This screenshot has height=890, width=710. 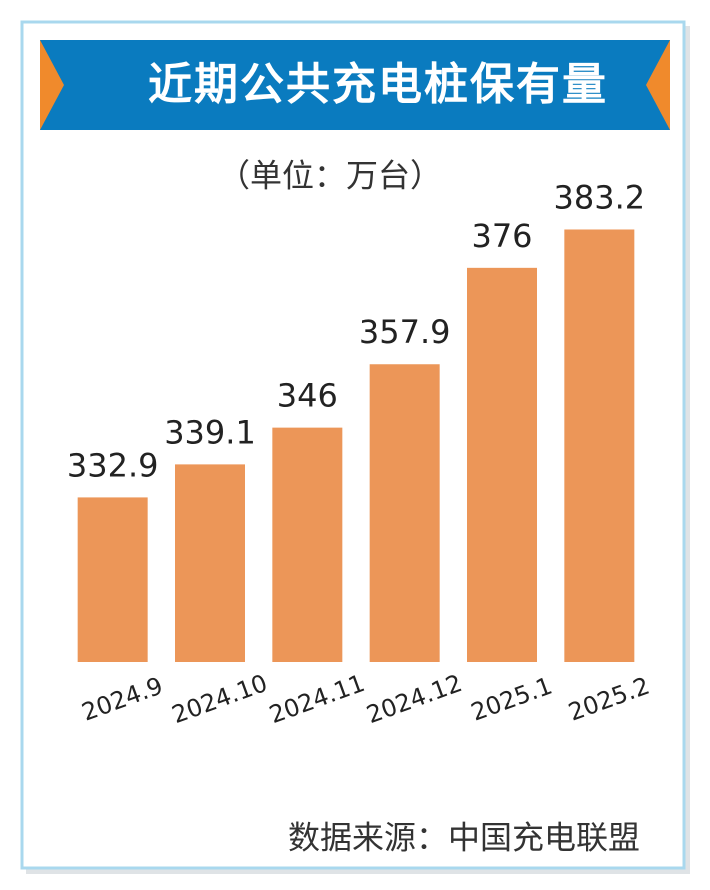 I want to click on source-note: 数据来源：中国充电联盟, so click(x=464, y=838).